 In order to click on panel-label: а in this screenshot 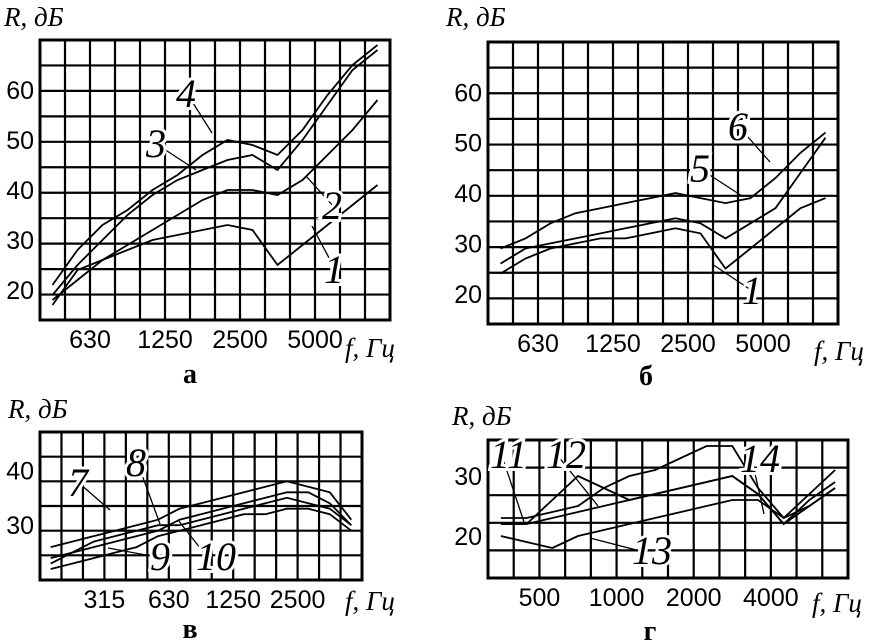, I will do `click(190, 374)`.